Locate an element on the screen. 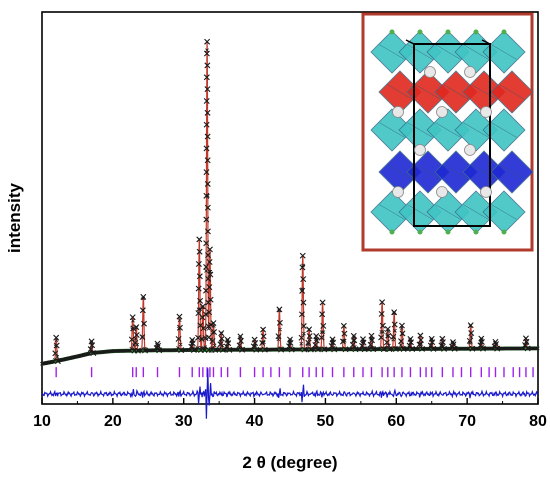 The height and width of the screenshot is (477, 550). bragg-ticks-layer is located at coordinates (294, 372).